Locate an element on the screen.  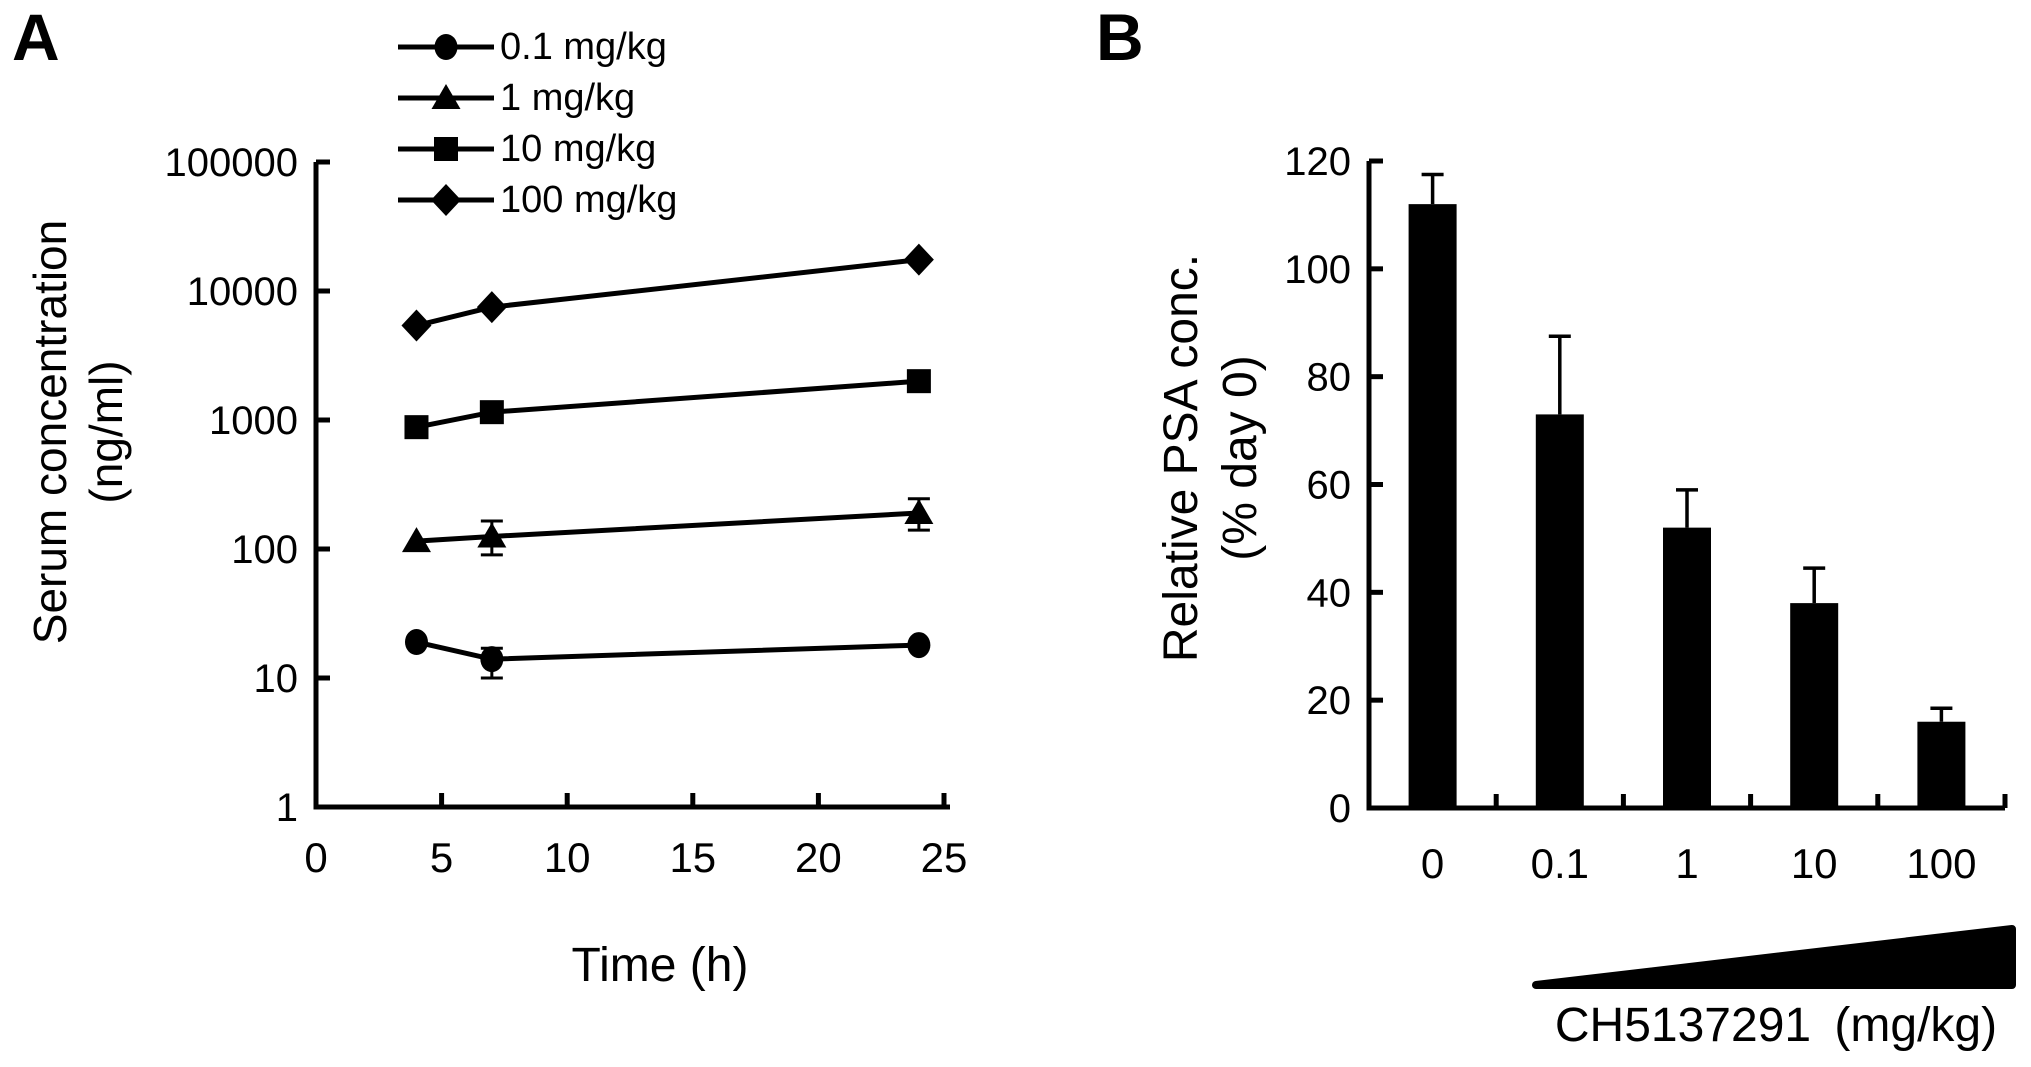
panel-a-y-axis-title: Serum concentration (ng/ml) is located at coordinates (78, 432).